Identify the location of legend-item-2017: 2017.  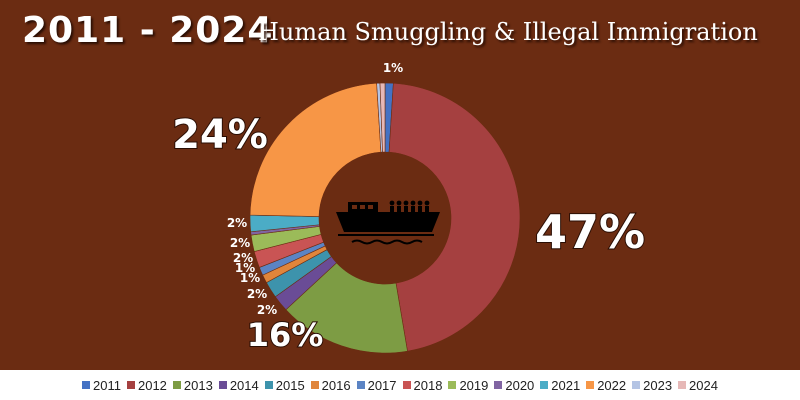
(376, 385).